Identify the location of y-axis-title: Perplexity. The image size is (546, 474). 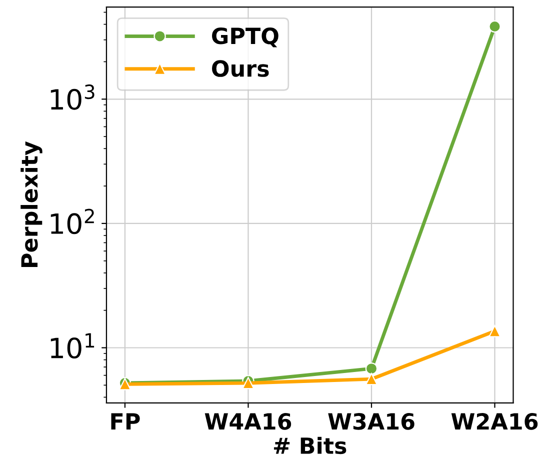
(31, 204).